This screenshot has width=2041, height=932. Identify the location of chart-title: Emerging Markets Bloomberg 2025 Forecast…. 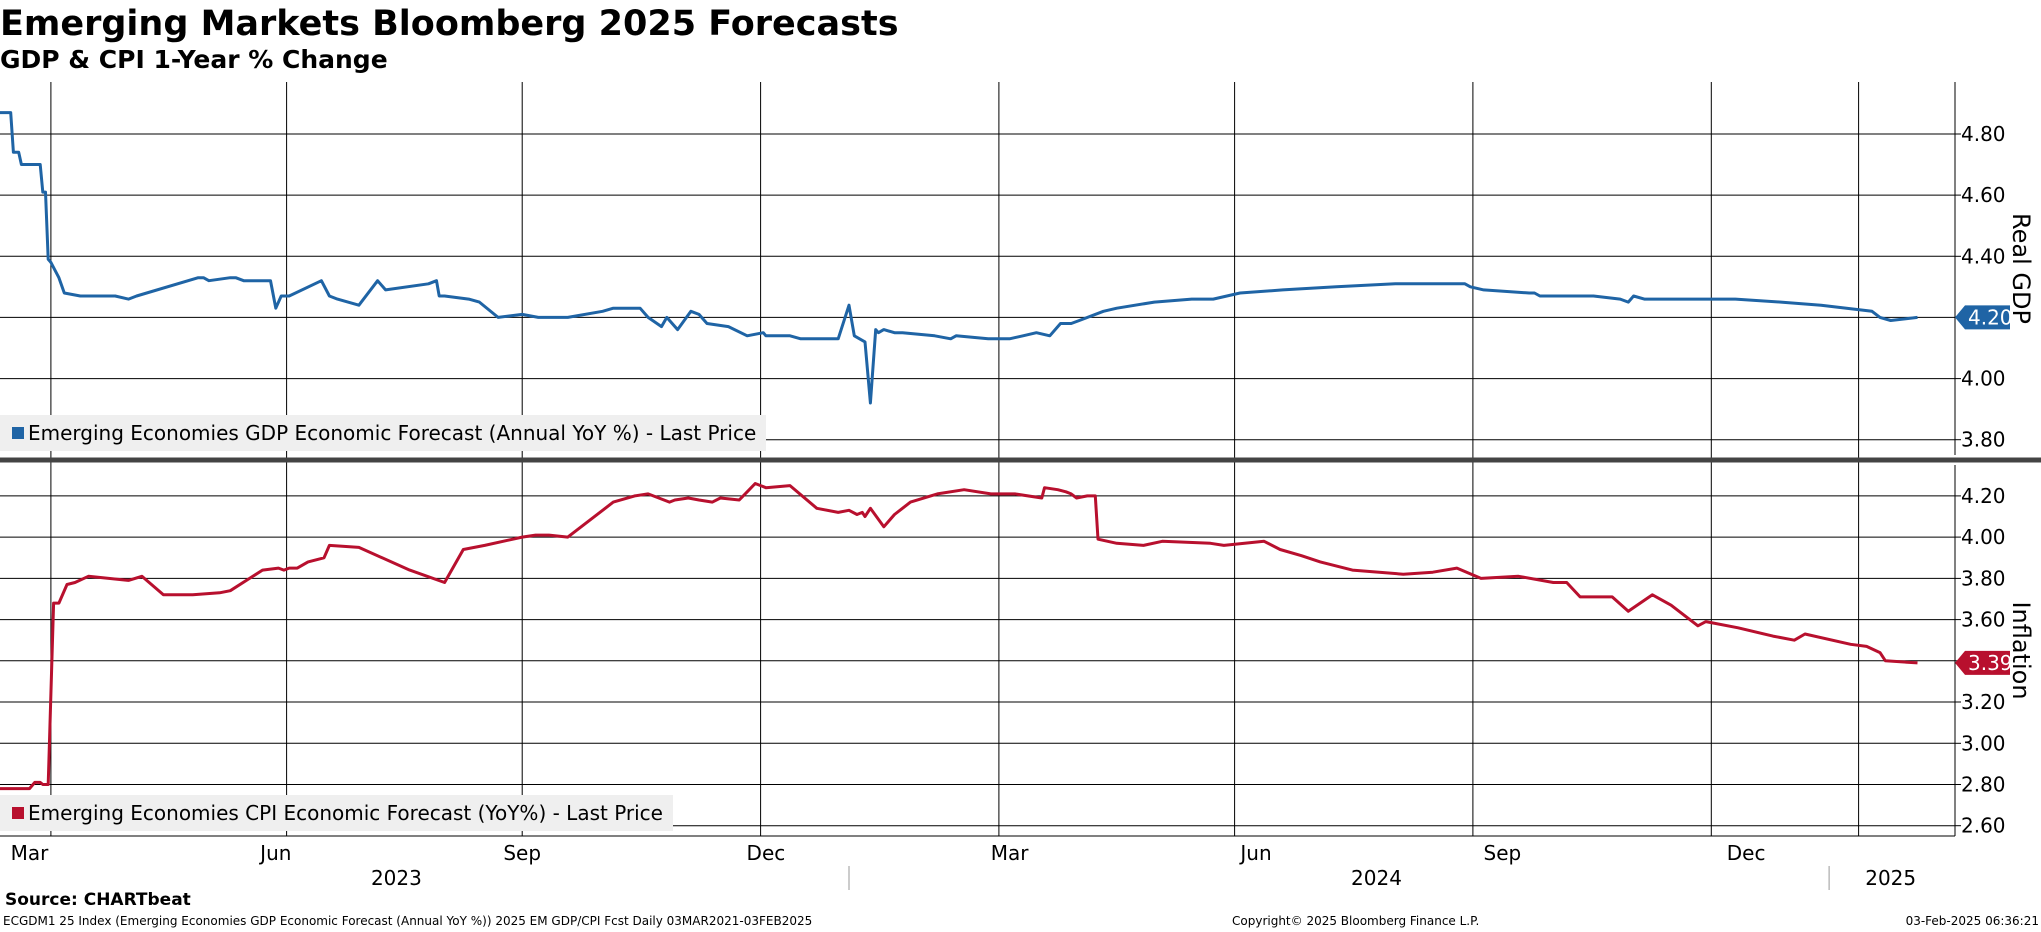
(449, 24).